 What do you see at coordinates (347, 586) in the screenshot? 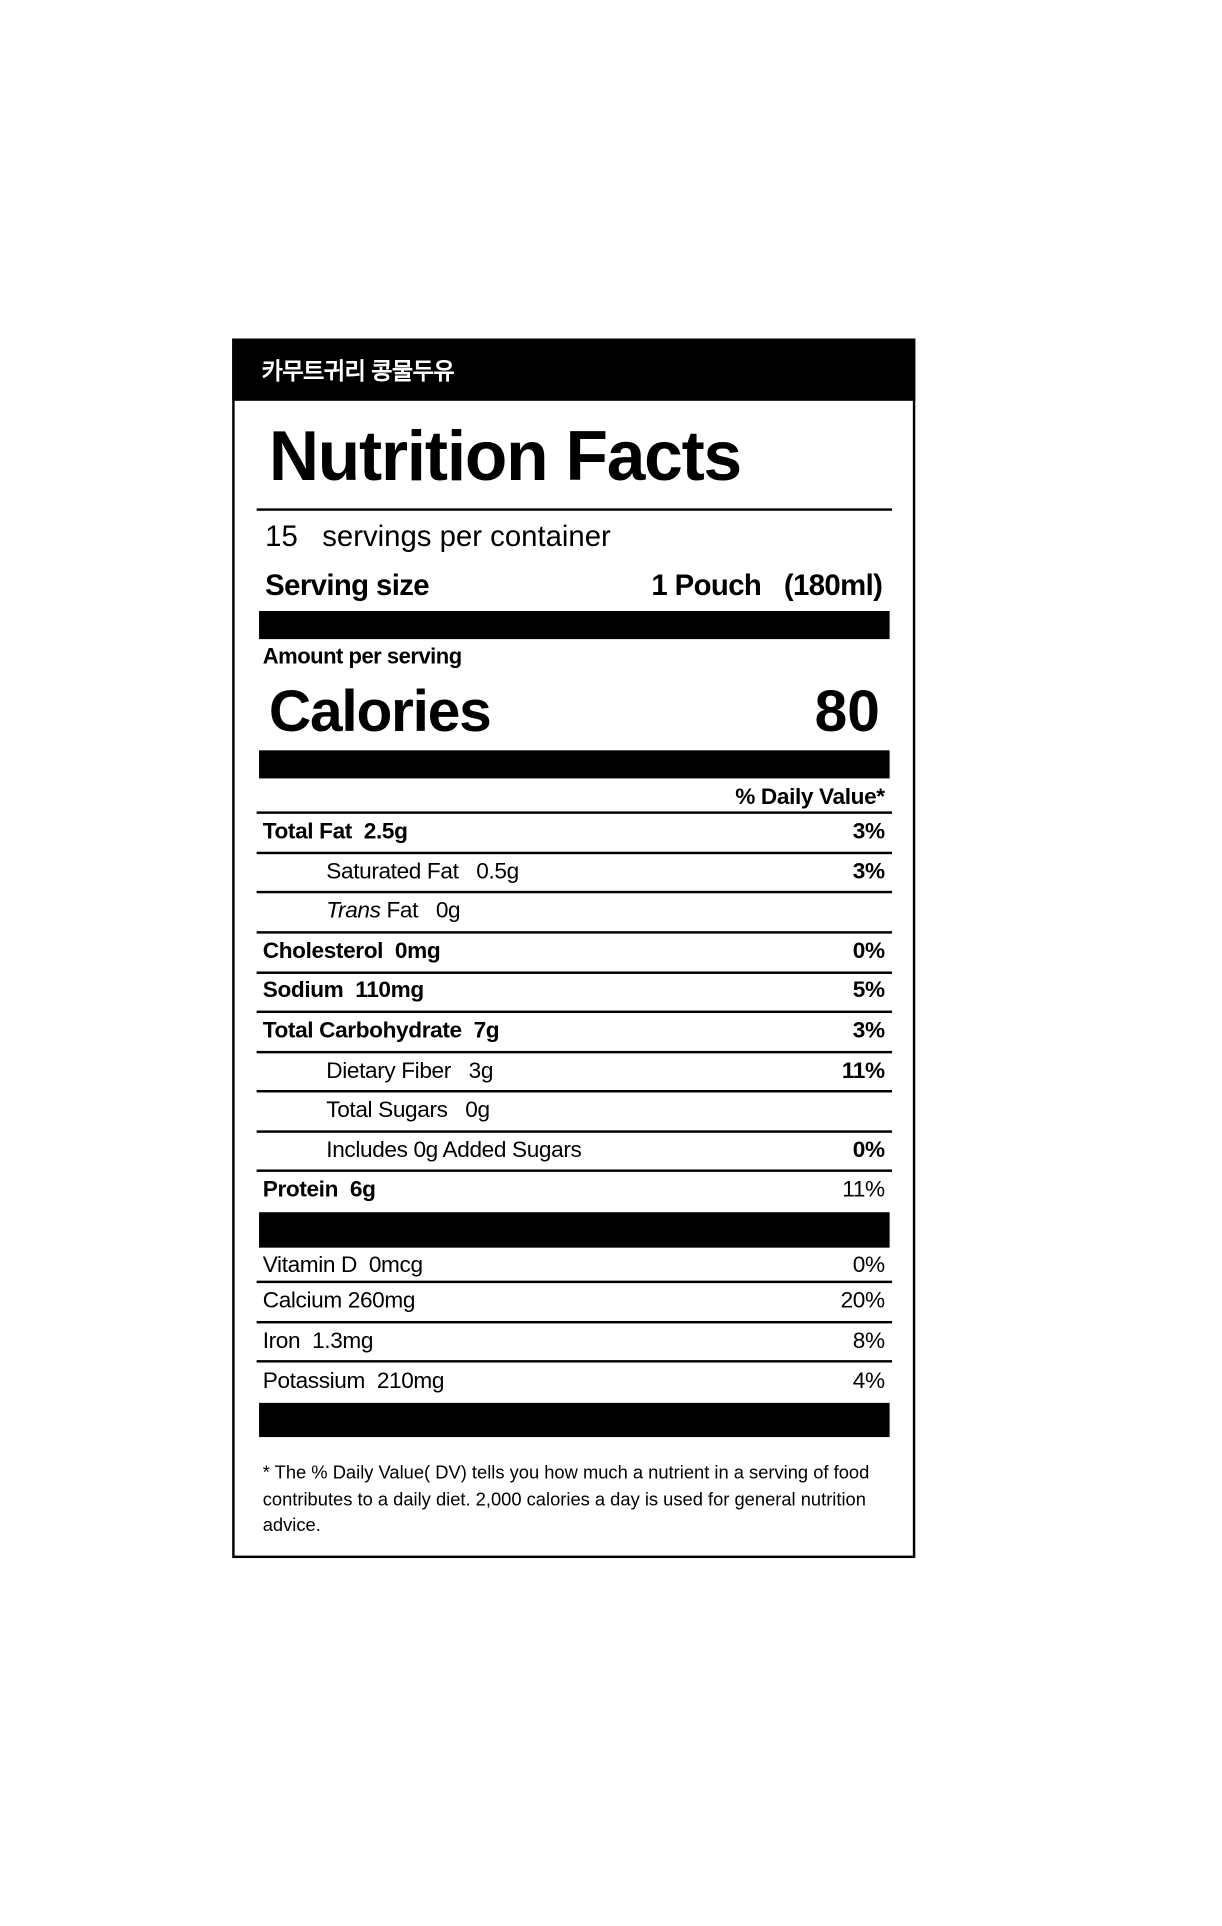
I see `serving-size-label: Serving size` at bounding box center [347, 586].